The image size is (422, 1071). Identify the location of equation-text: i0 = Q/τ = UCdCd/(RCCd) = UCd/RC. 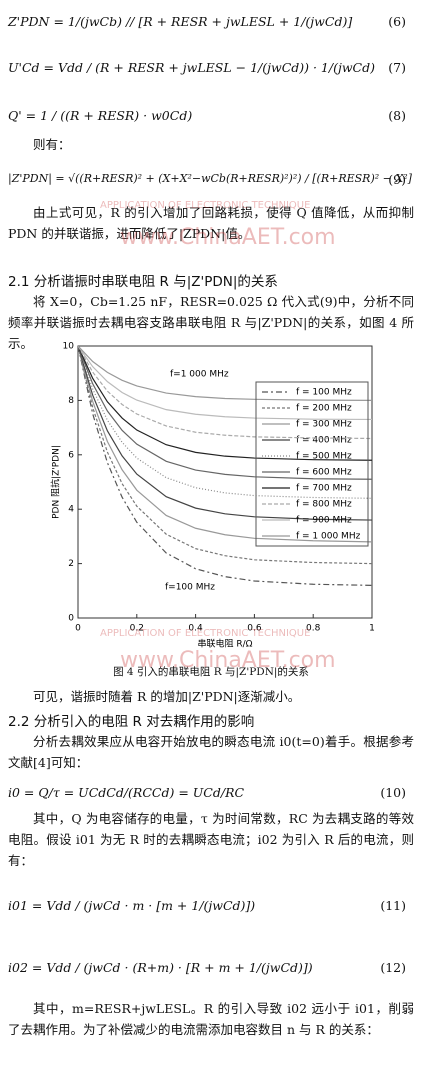
(126, 792).